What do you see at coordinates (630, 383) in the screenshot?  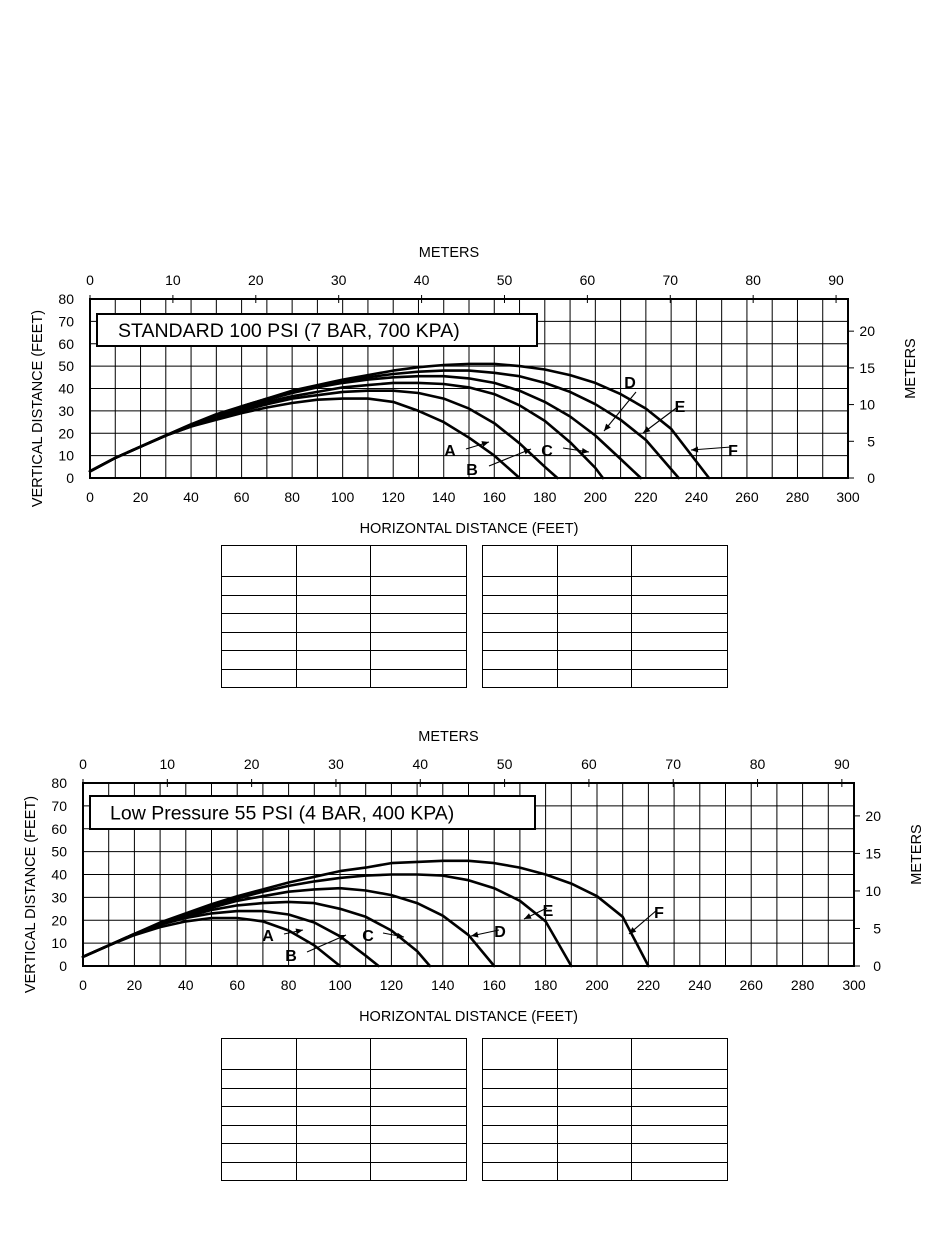 I see `curve-label-d: D` at bounding box center [630, 383].